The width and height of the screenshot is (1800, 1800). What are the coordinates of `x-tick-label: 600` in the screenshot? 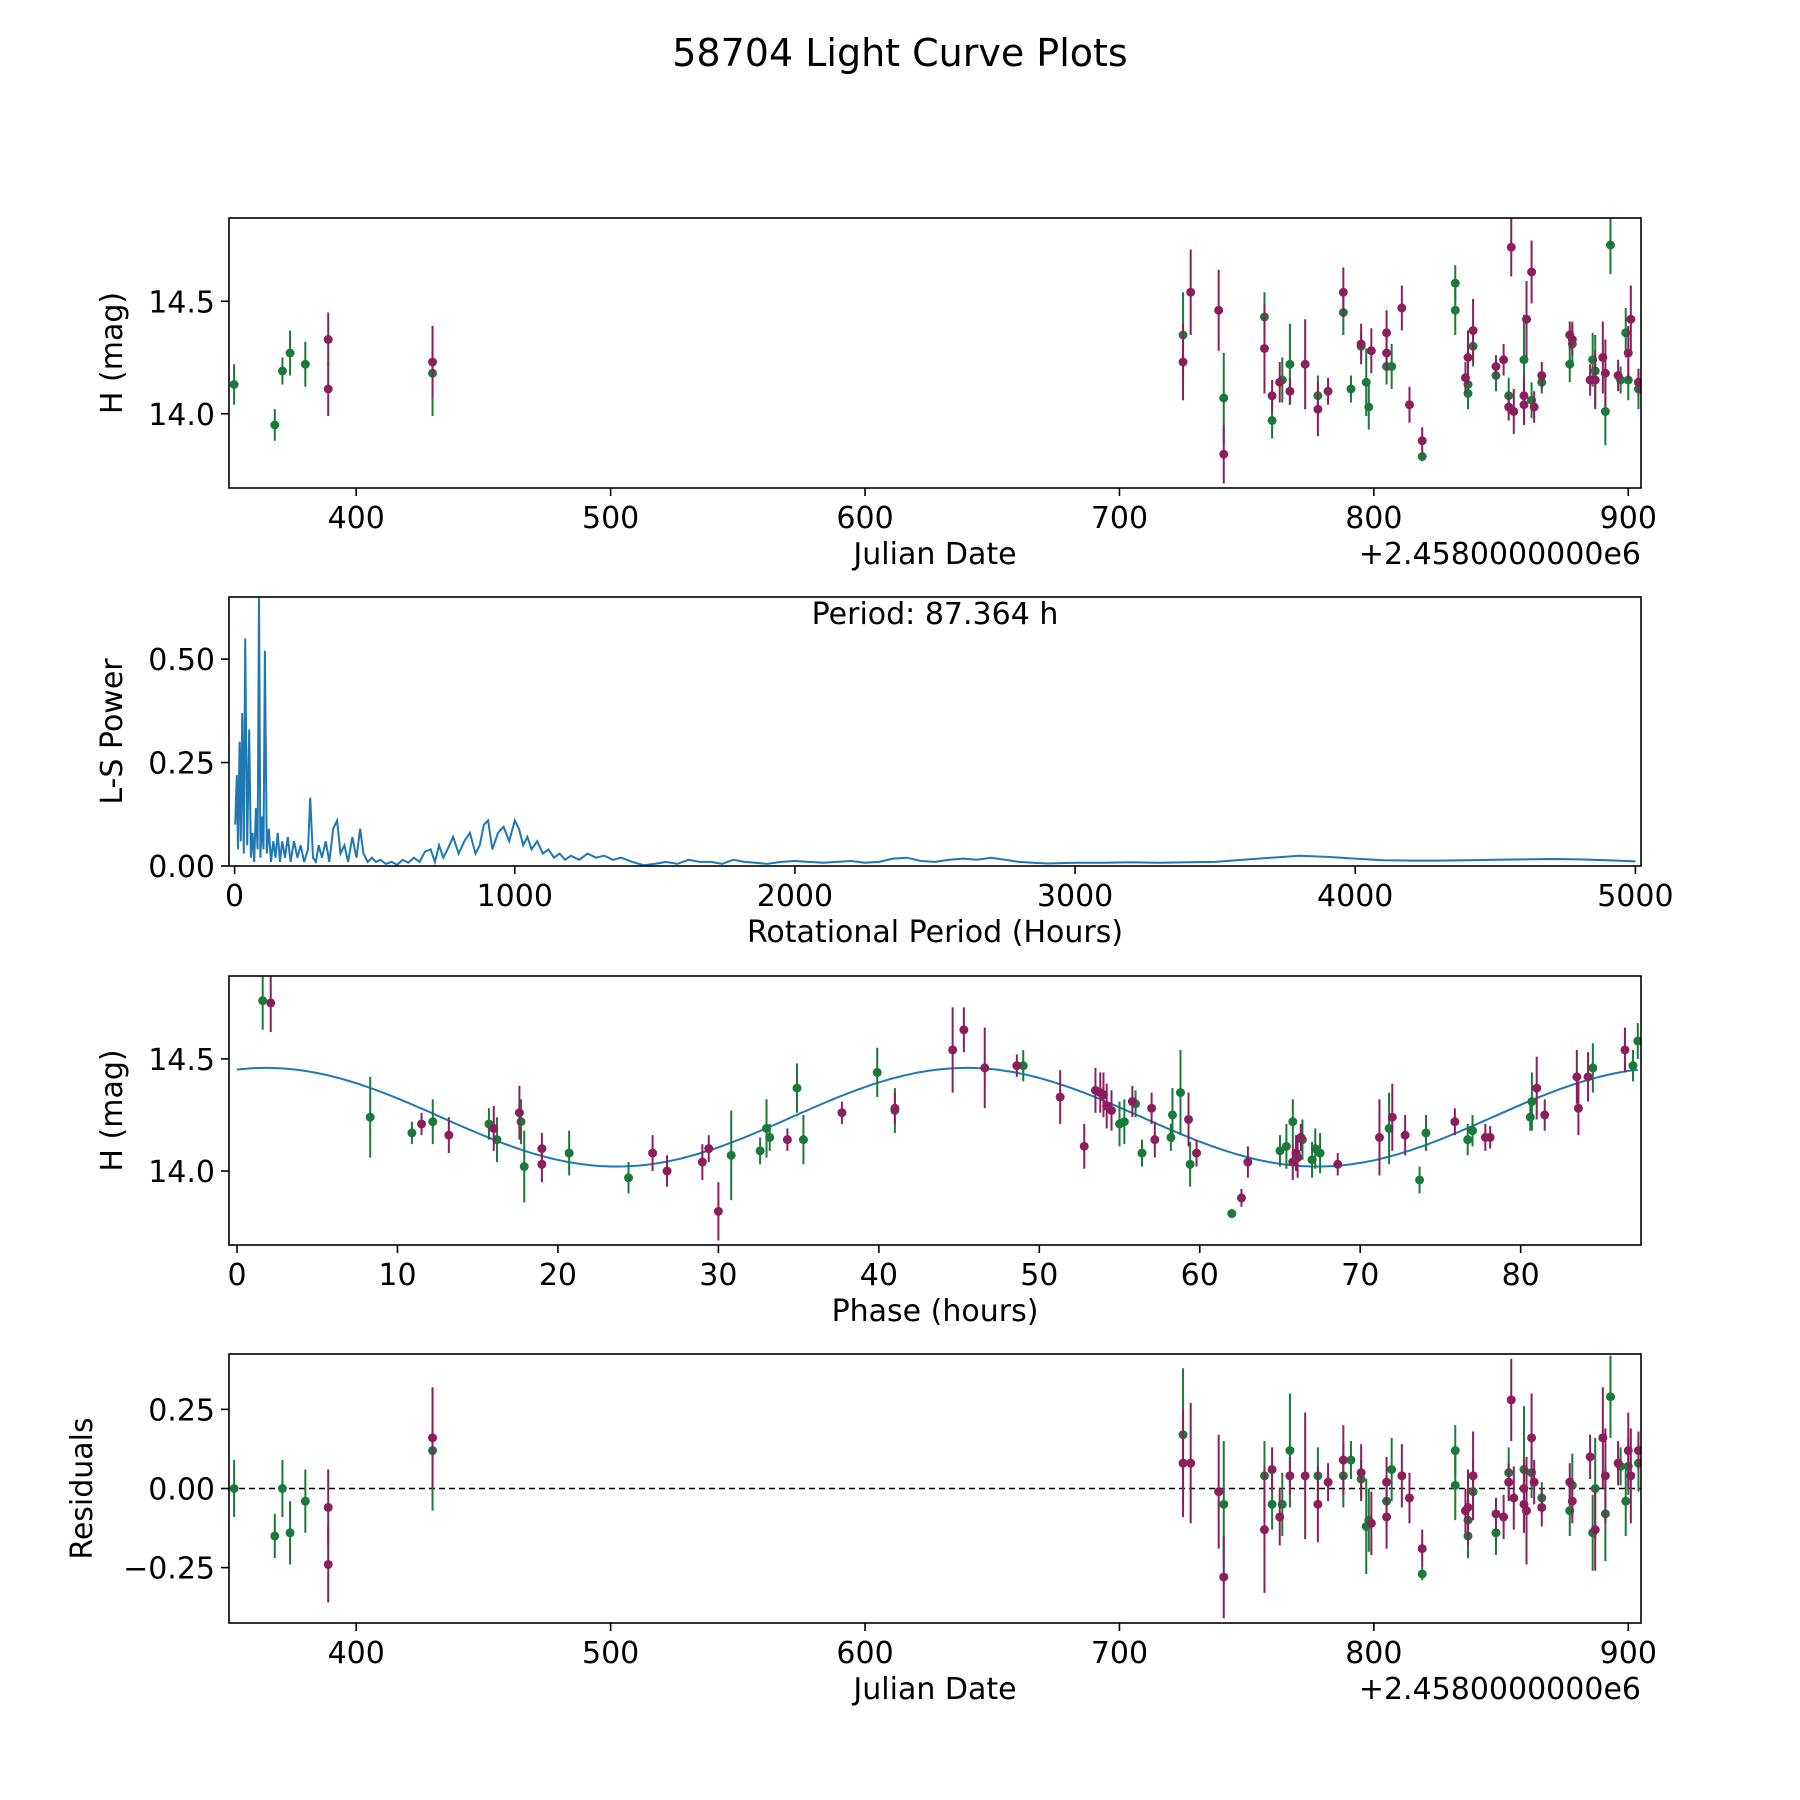 It's located at (864, 518).